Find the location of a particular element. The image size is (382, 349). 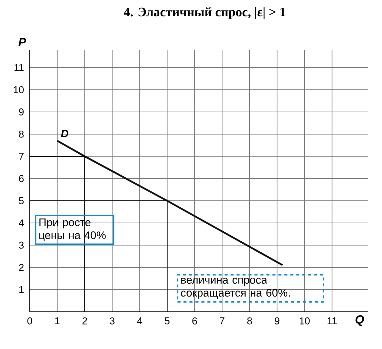

y-tick-label: 1 is located at coordinates (22, 290).